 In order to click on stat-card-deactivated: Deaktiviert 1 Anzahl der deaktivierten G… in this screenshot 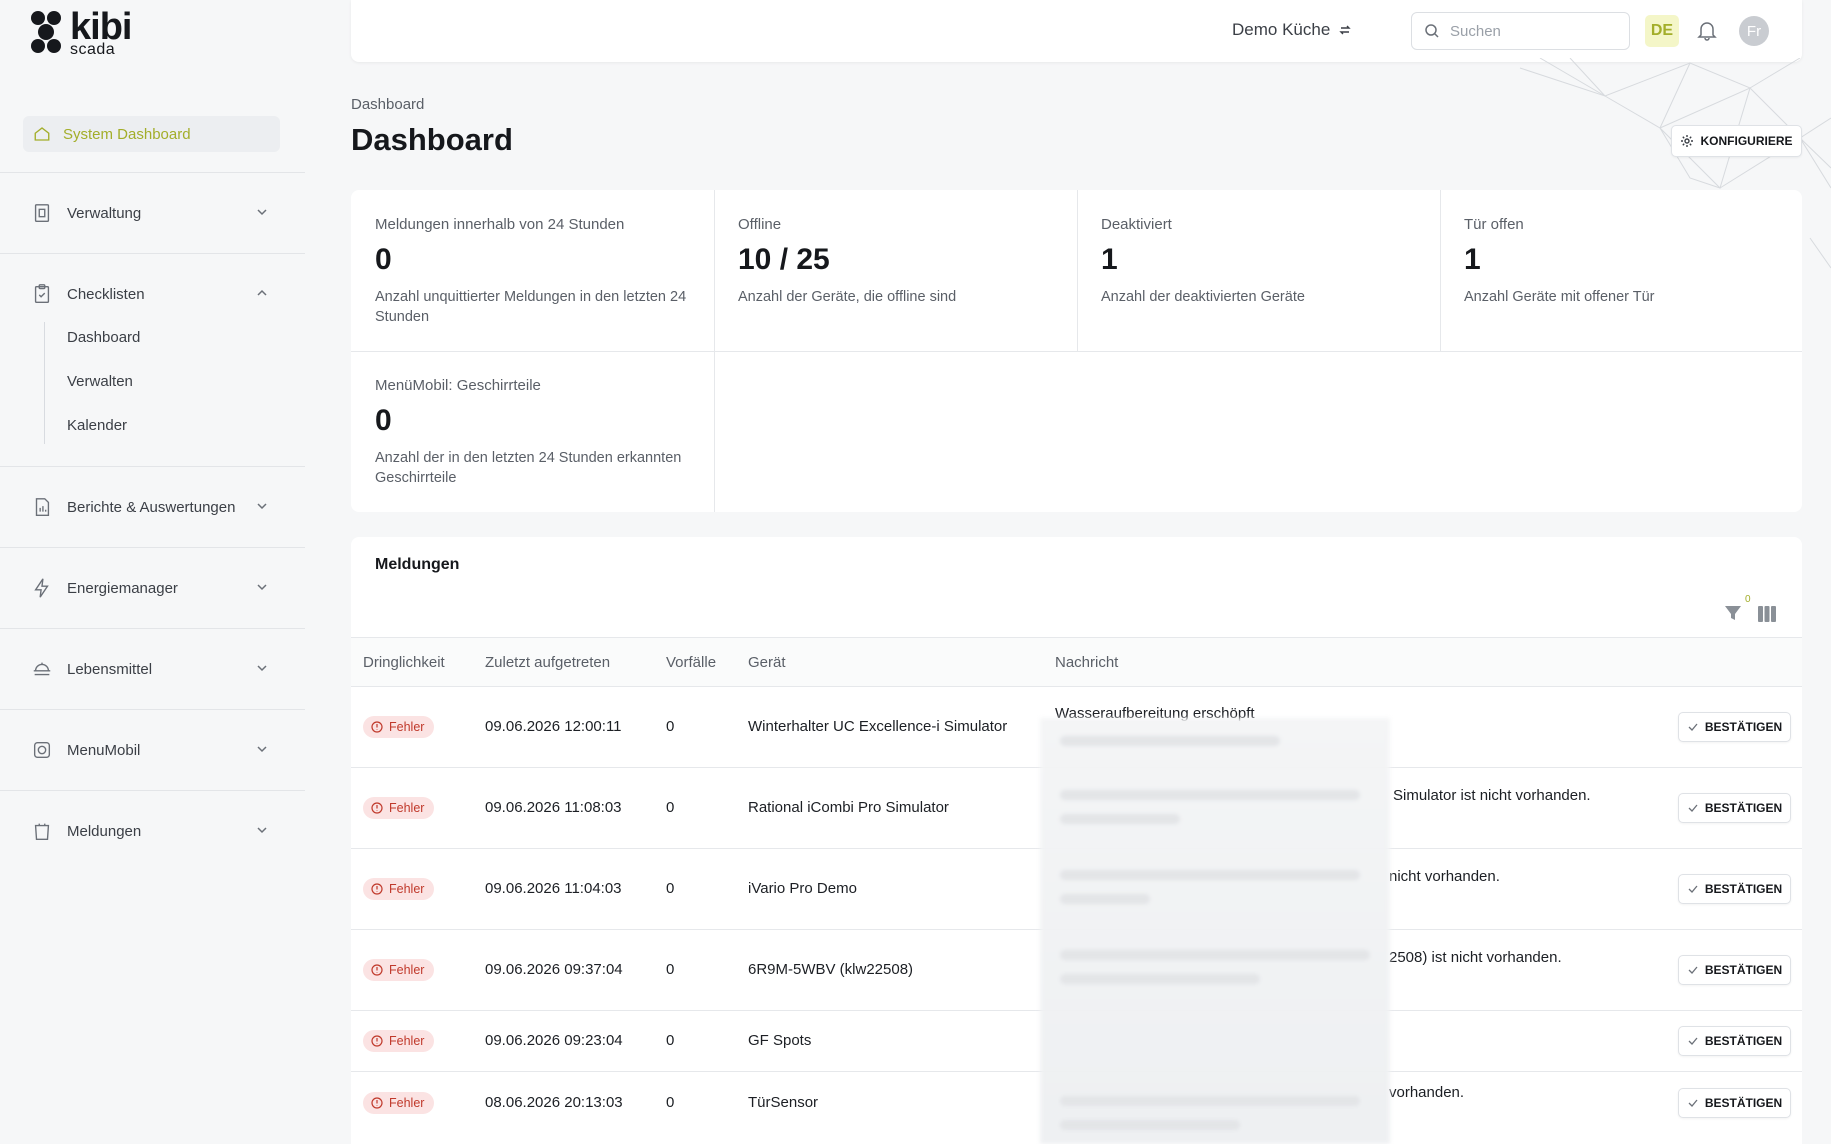, I will do `click(1258, 270)`.